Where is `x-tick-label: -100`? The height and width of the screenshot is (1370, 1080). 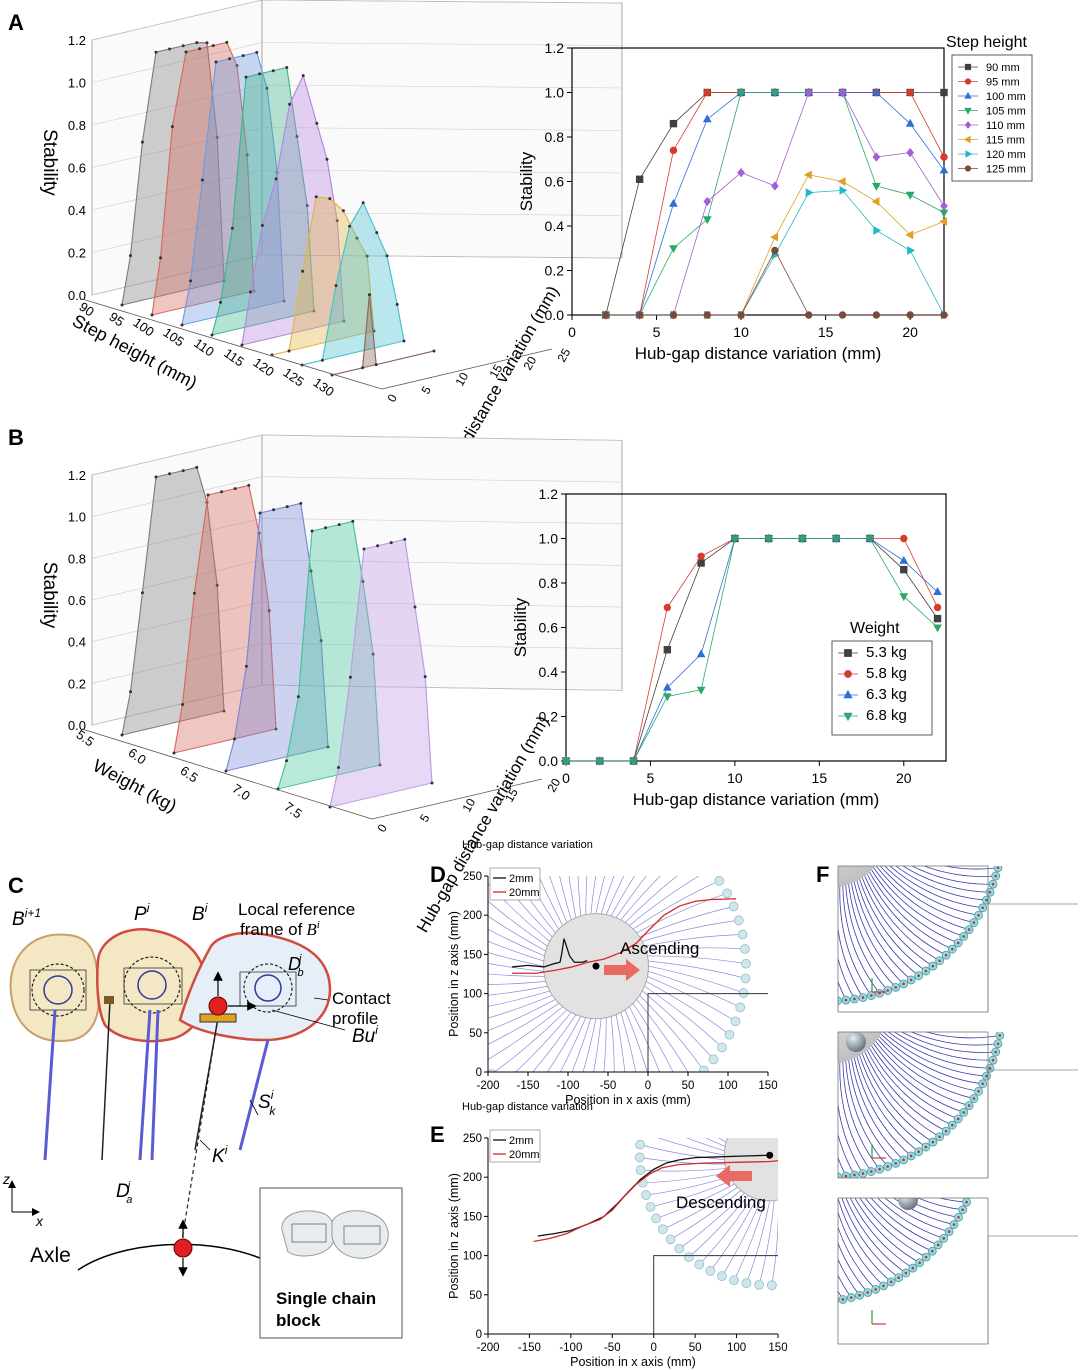 x-tick-label: -100 is located at coordinates (570, 1348).